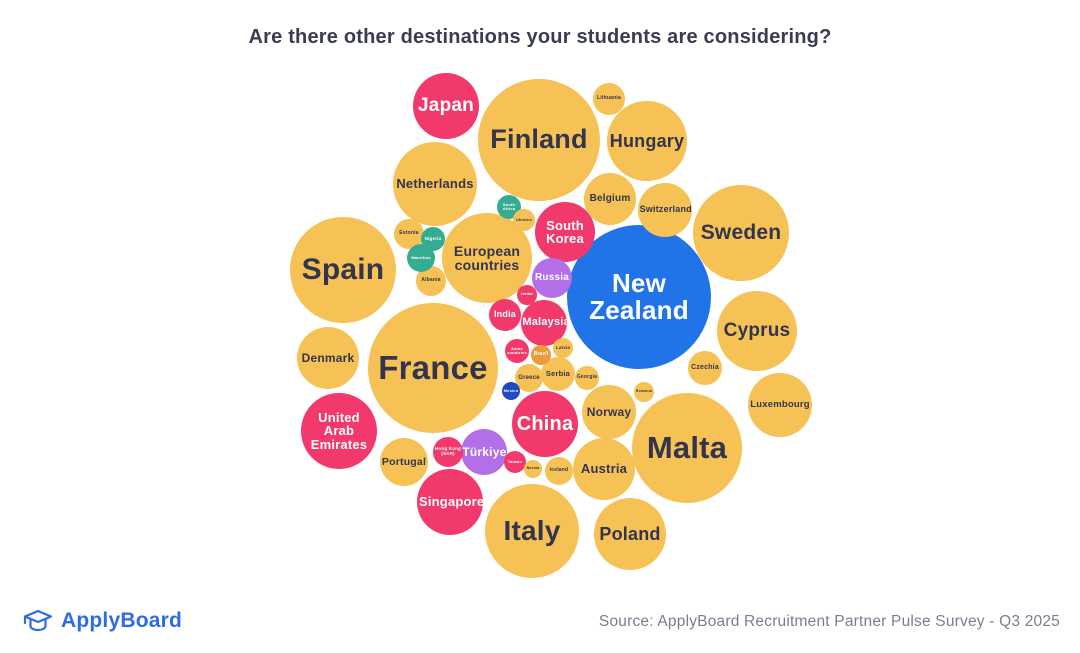 This screenshot has width=1080, height=653. Describe the element at coordinates (409, 233) in the screenshot. I see `bubble-label: Estonia` at that location.